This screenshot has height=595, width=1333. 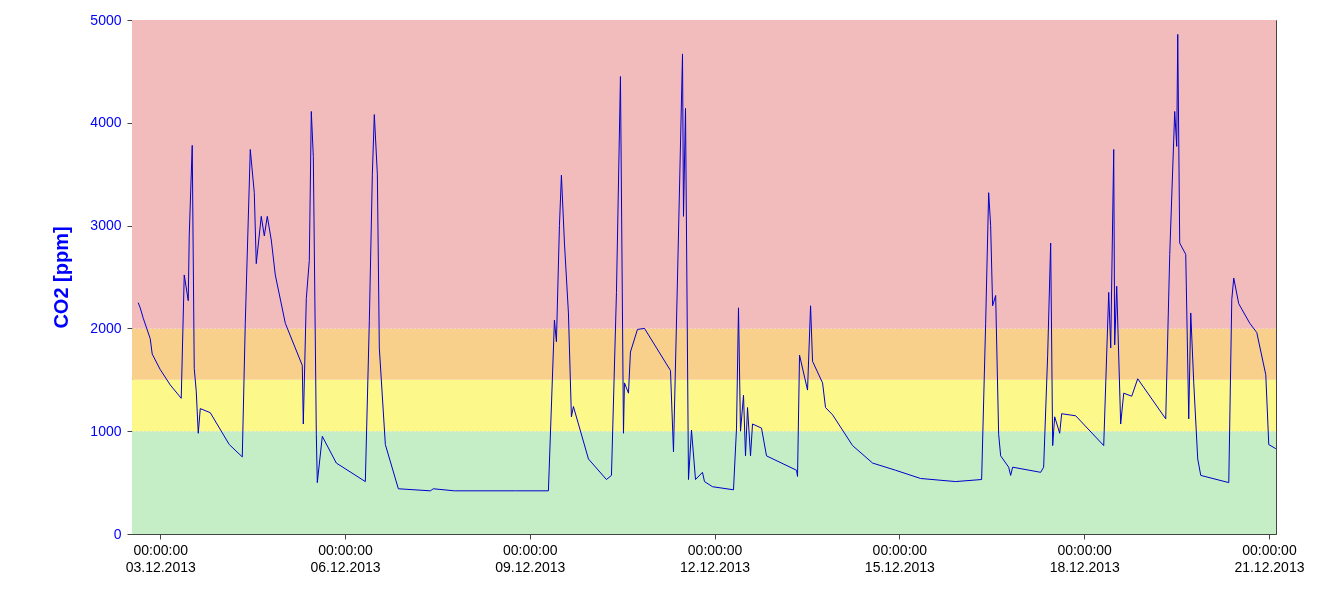 I want to click on y-tick-label: 2000, so click(x=106, y=327).